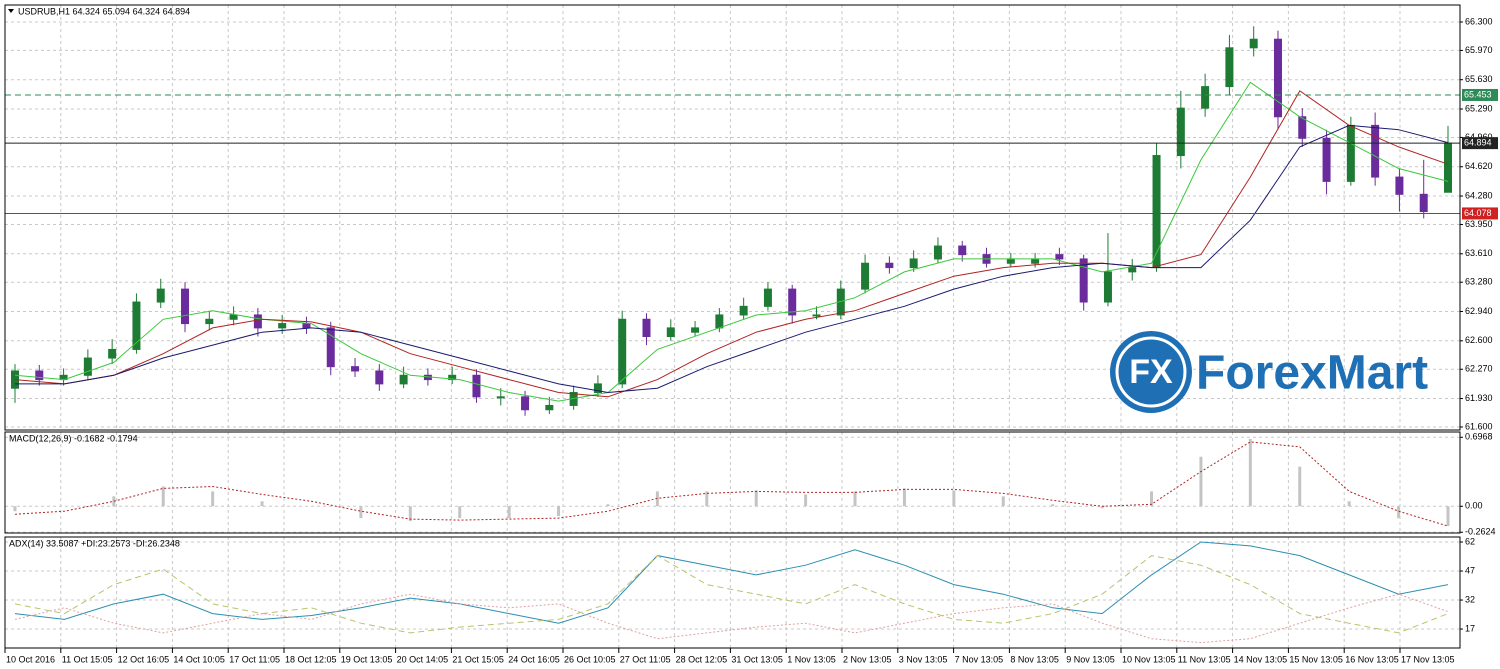 The width and height of the screenshot is (1500, 669). I want to click on y-tick-label: 32, so click(1470, 599).